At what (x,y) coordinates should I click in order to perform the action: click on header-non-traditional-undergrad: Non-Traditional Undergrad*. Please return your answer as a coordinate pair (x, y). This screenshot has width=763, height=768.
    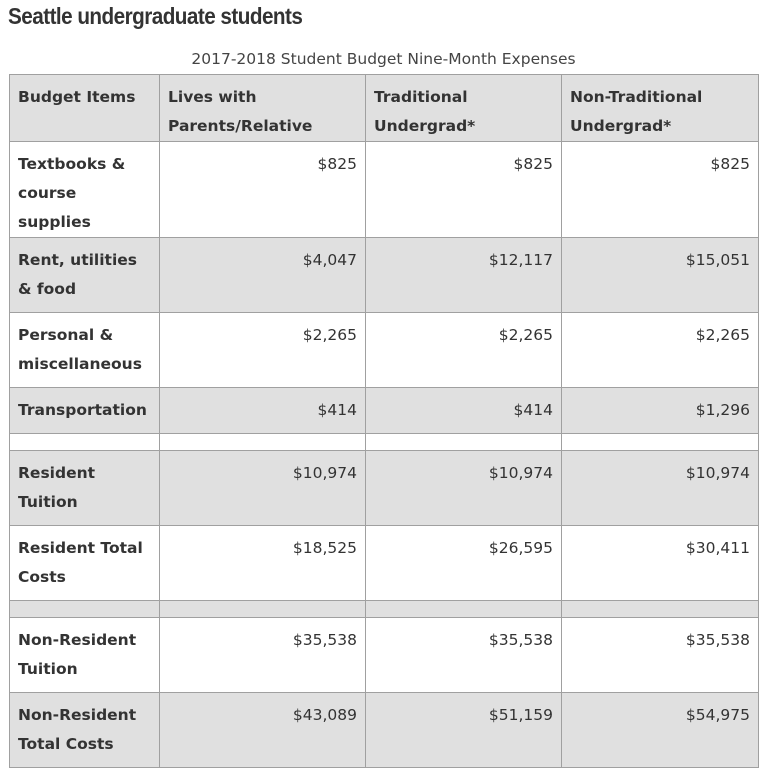
    Looking at the image, I should click on (660, 108).